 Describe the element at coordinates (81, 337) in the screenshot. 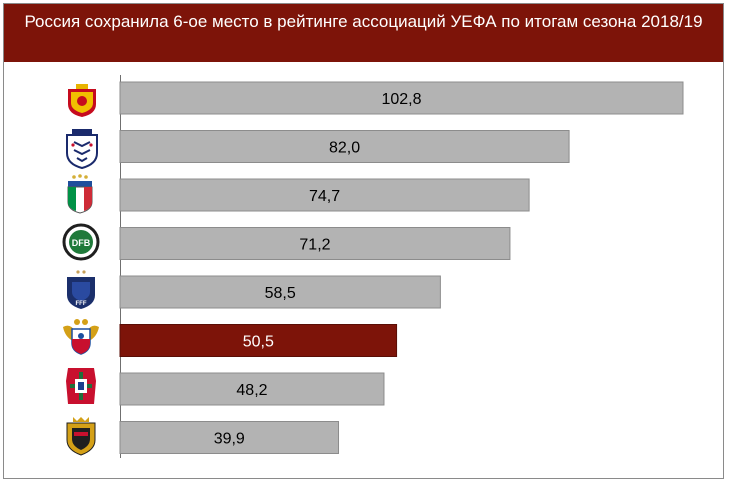

I see `russia-rfs-logo-icon` at that location.